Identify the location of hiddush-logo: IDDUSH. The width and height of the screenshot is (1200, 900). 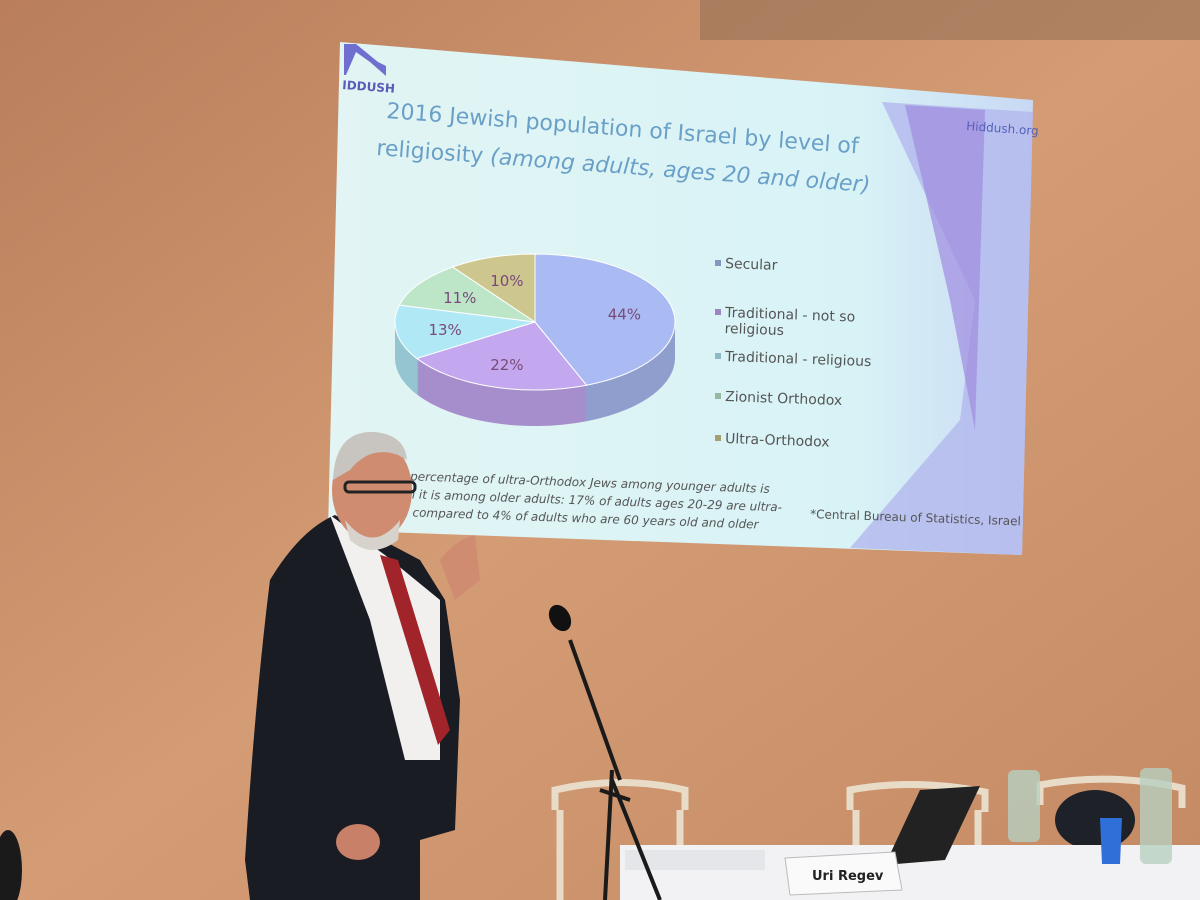
(369, 70).